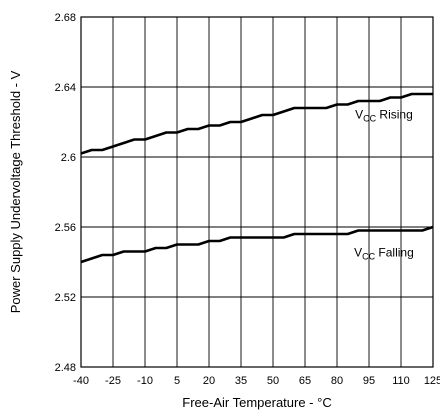 The width and height of the screenshot is (440, 417). I want to click on x-tick-label: -10, so click(145, 381).